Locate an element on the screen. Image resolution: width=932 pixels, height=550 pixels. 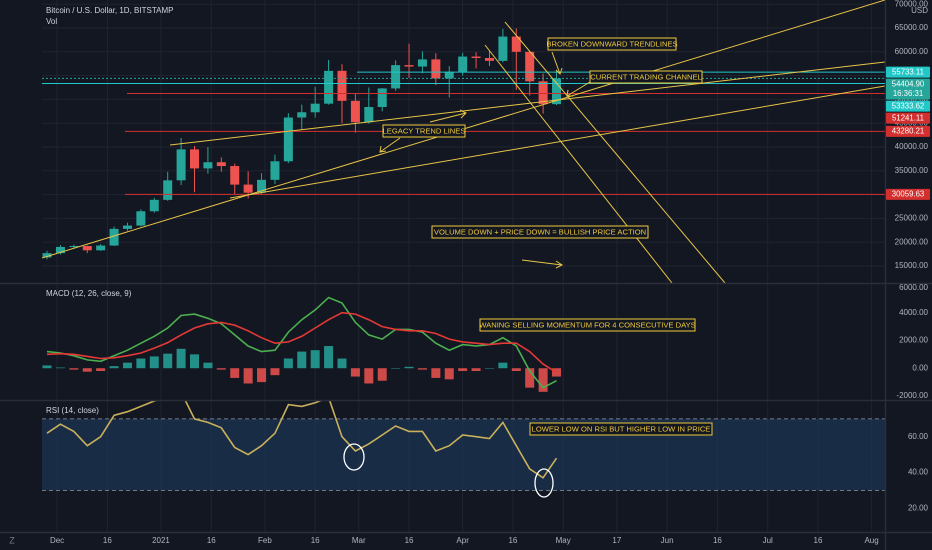
annotation: LEGACY TREND LINES is located at coordinates (424, 131).